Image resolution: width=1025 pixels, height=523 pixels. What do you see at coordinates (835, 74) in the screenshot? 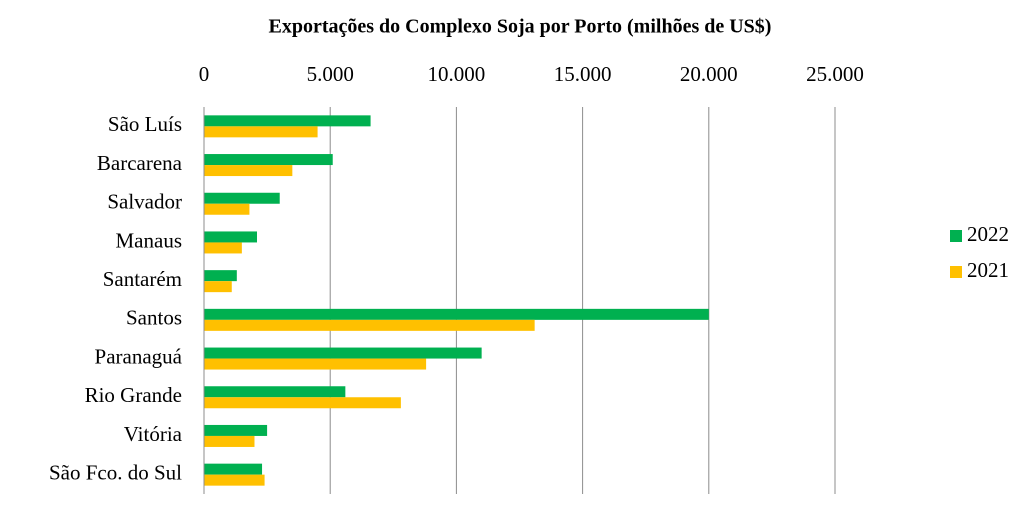
I see `x-tick-label: 25.000` at bounding box center [835, 74].